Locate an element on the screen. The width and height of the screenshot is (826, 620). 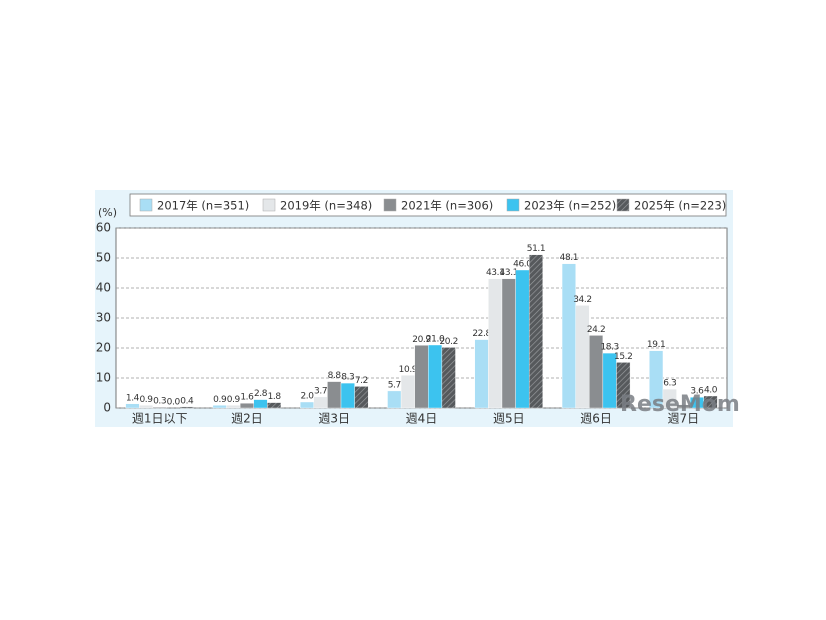
x-tick-label: 週1日以下 is located at coordinates (160, 419).